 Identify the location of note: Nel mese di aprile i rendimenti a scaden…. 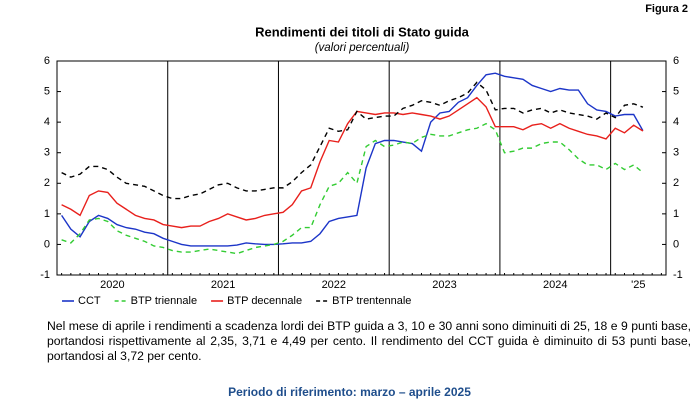
(369, 341).